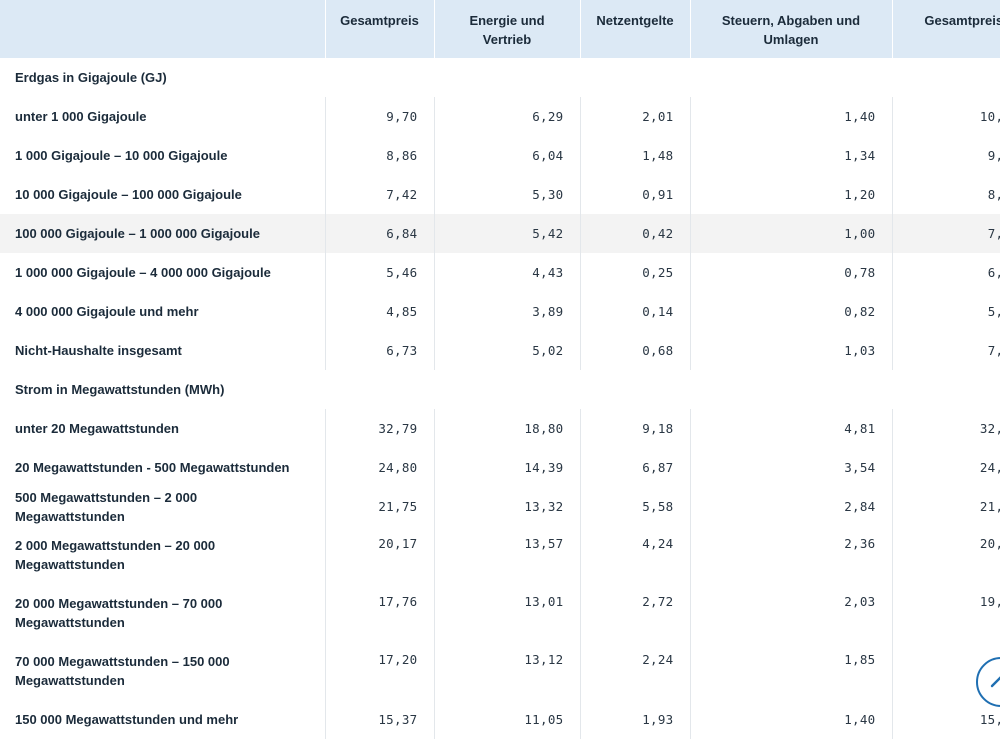 The image size is (1000, 739). What do you see at coordinates (790, 671) in the screenshot?
I see `cell-value: 1,85` at bounding box center [790, 671].